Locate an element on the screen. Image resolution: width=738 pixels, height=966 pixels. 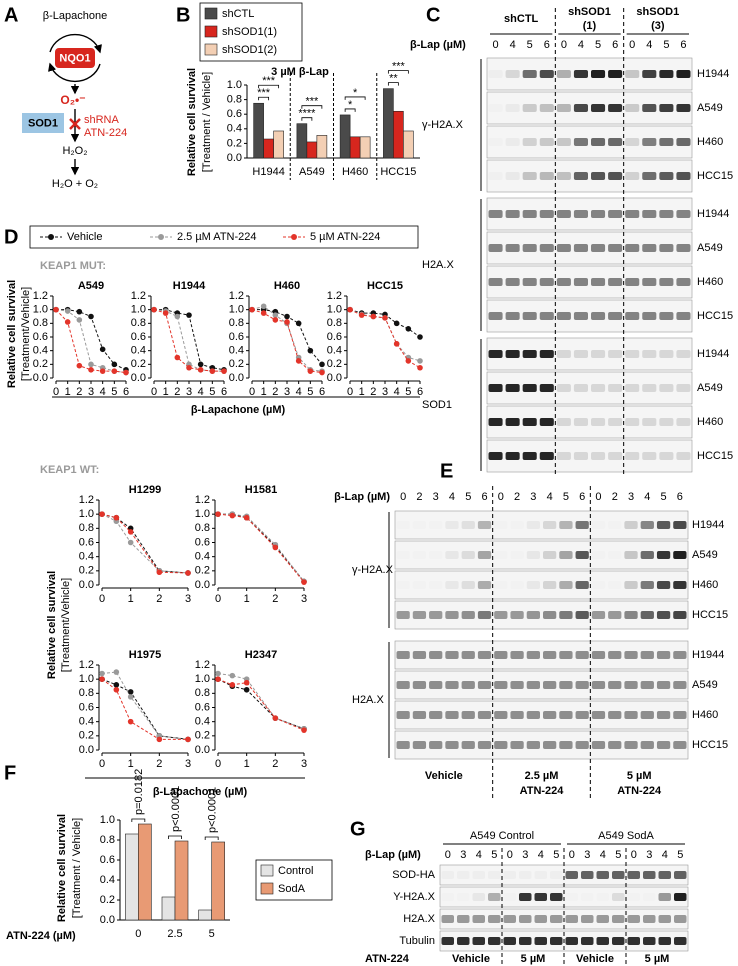
subplot-title: H2347 is located at coordinates (261, 655).